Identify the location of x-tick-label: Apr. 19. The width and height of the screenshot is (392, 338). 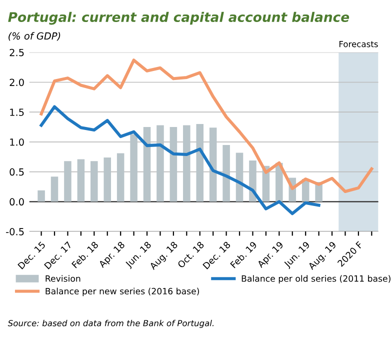
(270, 255).